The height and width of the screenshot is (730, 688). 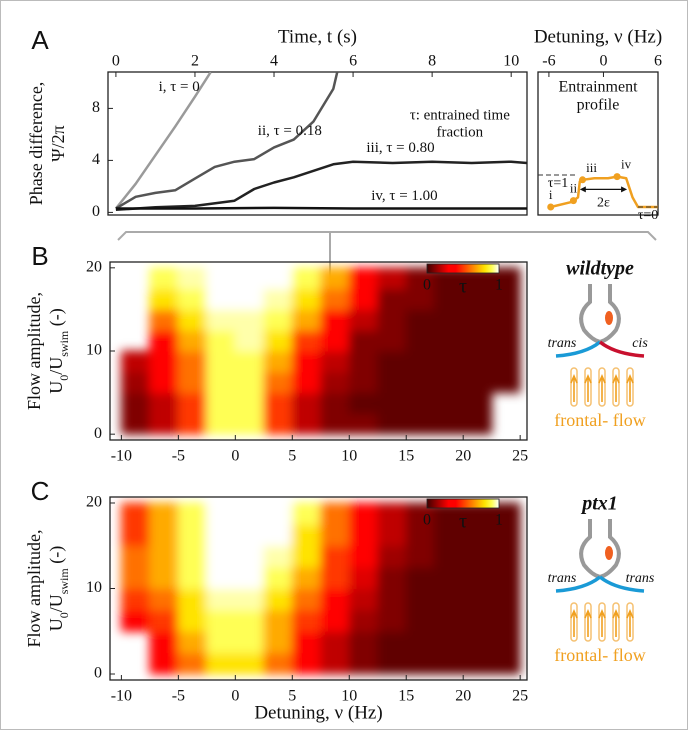 I want to click on panel-letter: C, so click(x=40, y=491).